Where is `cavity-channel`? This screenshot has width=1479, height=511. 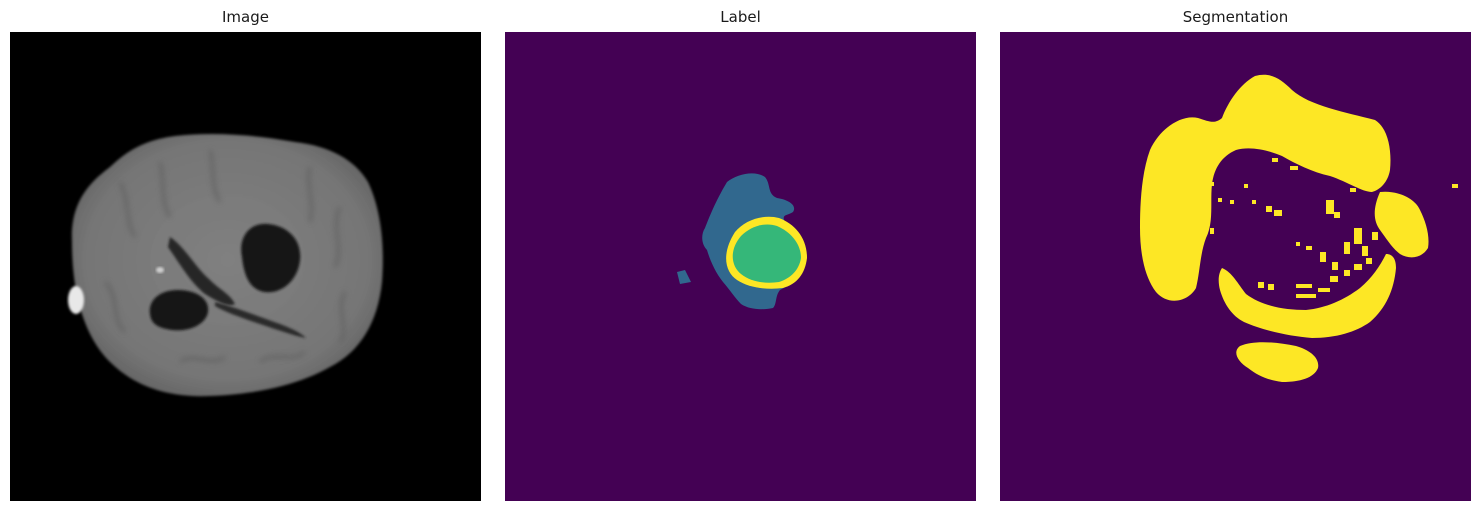
cavity-channel is located at coordinates (201, 271).